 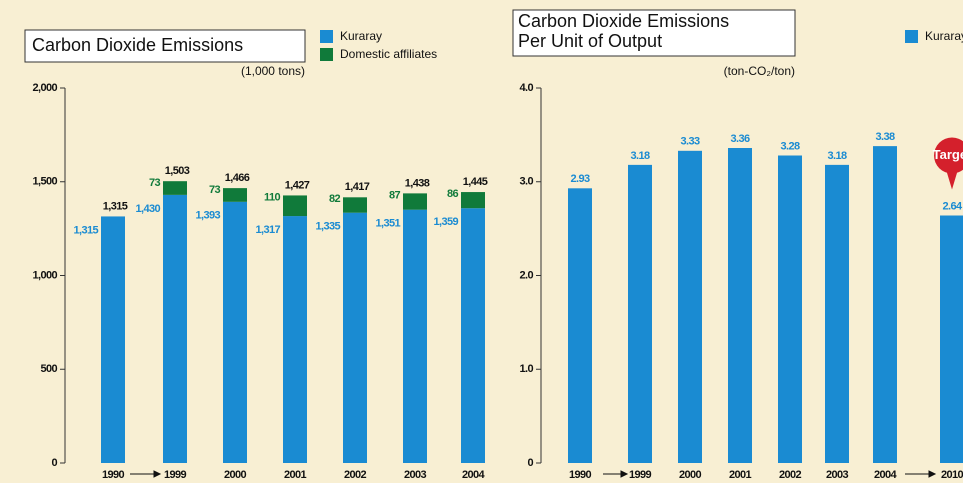 I want to click on value-label: 1,335, so click(x=327, y=227).